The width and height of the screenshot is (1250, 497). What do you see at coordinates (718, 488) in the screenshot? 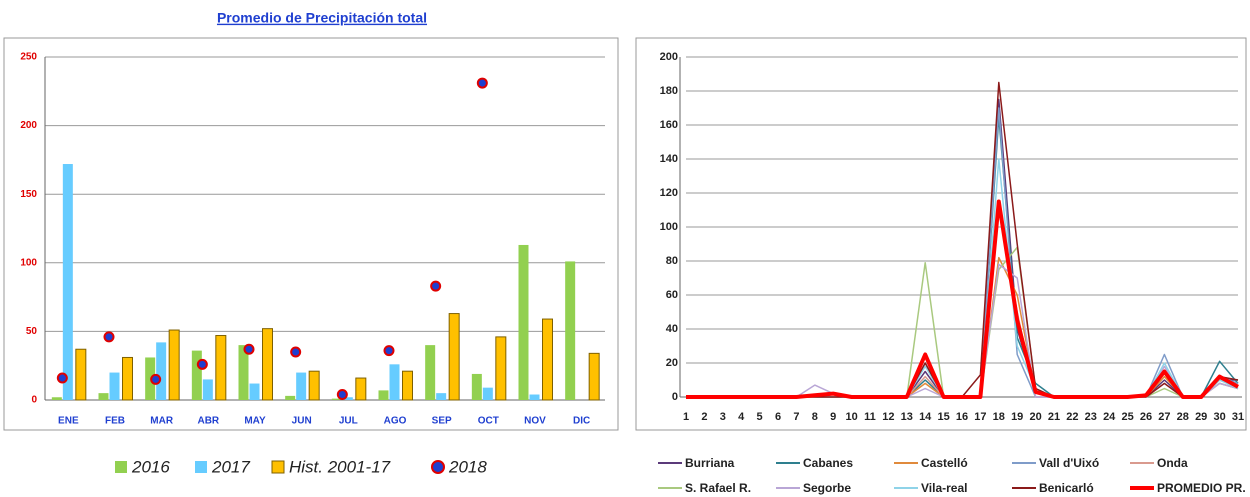
I see `legend-label: S. Rafael R.` at bounding box center [718, 488].